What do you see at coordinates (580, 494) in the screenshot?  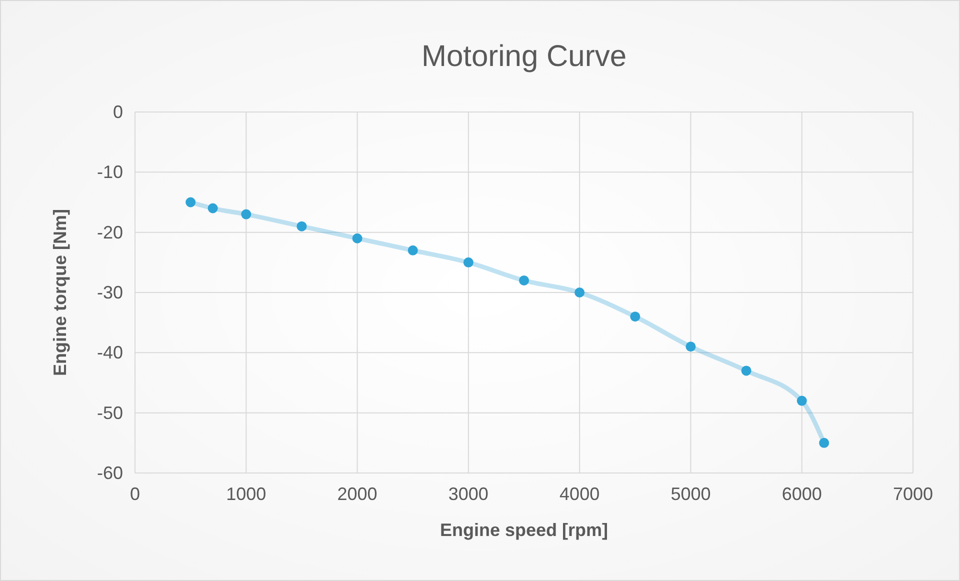 I see `x-tick-label: 4000` at bounding box center [580, 494].